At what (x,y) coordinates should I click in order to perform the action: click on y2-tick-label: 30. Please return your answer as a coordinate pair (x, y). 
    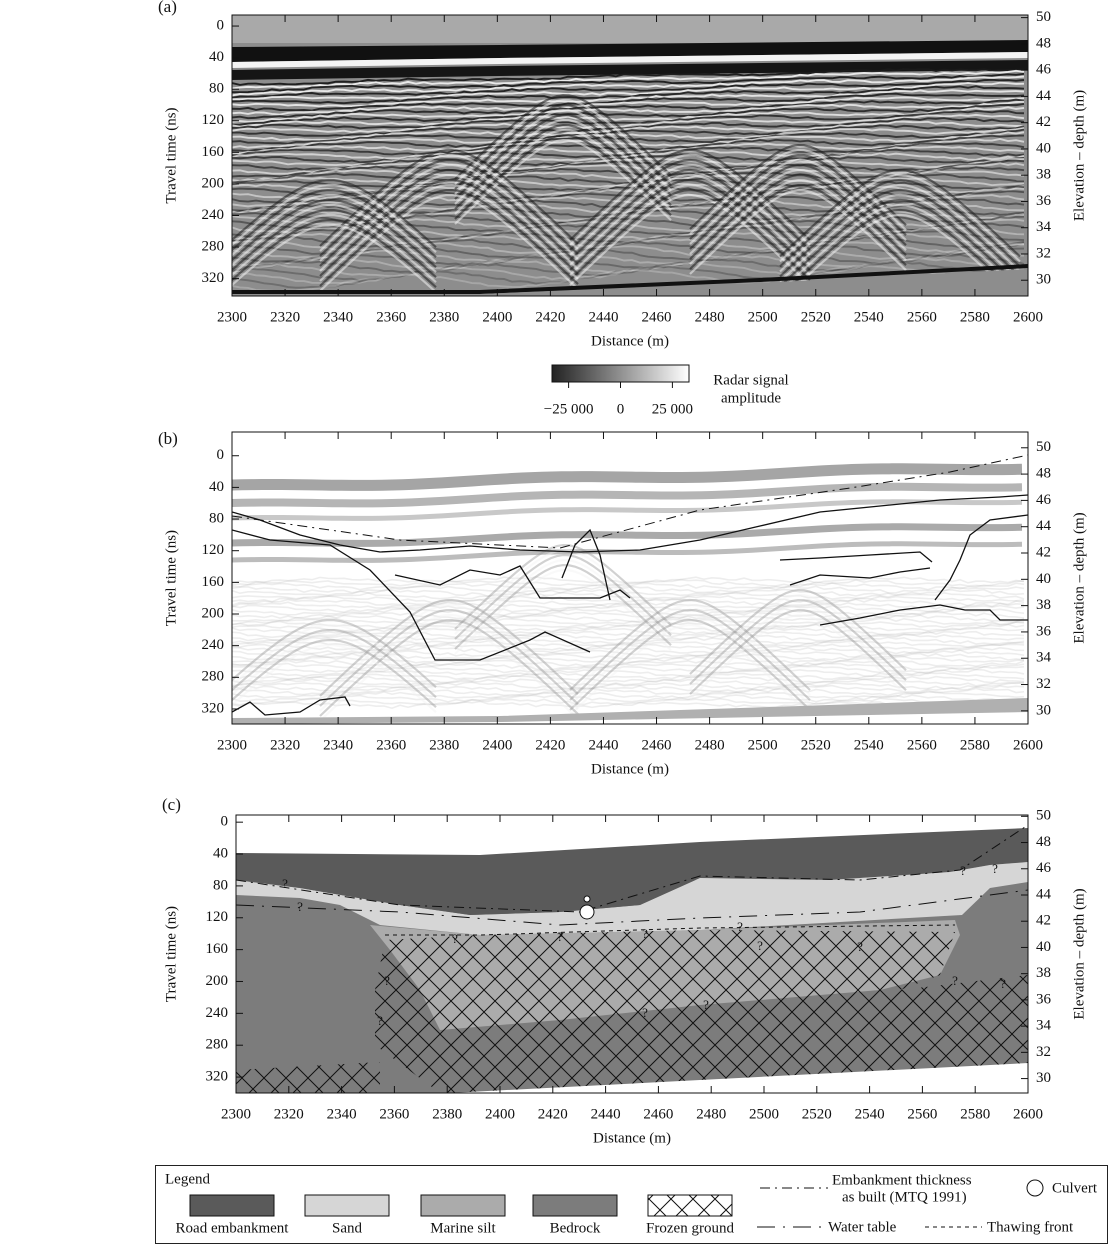
    Looking at the image, I should click on (1043, 710).